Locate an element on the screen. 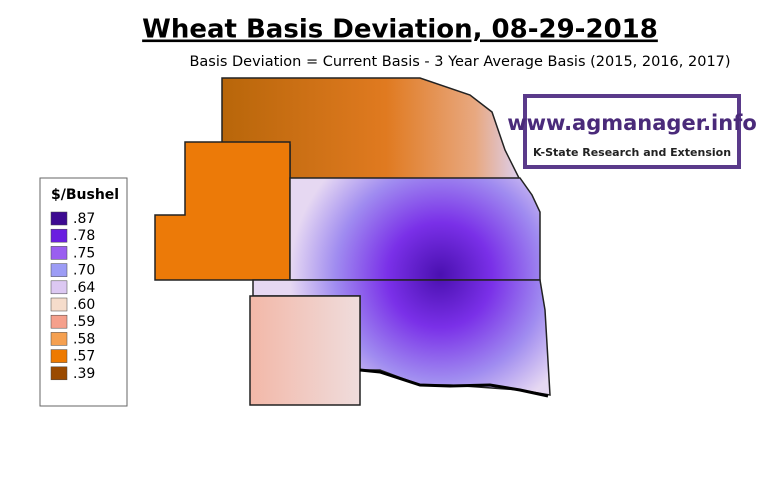  legend: $/Bushel .87.78.75 .70.64.60.59.58 .57.39 is located at coordinates (83, 292).